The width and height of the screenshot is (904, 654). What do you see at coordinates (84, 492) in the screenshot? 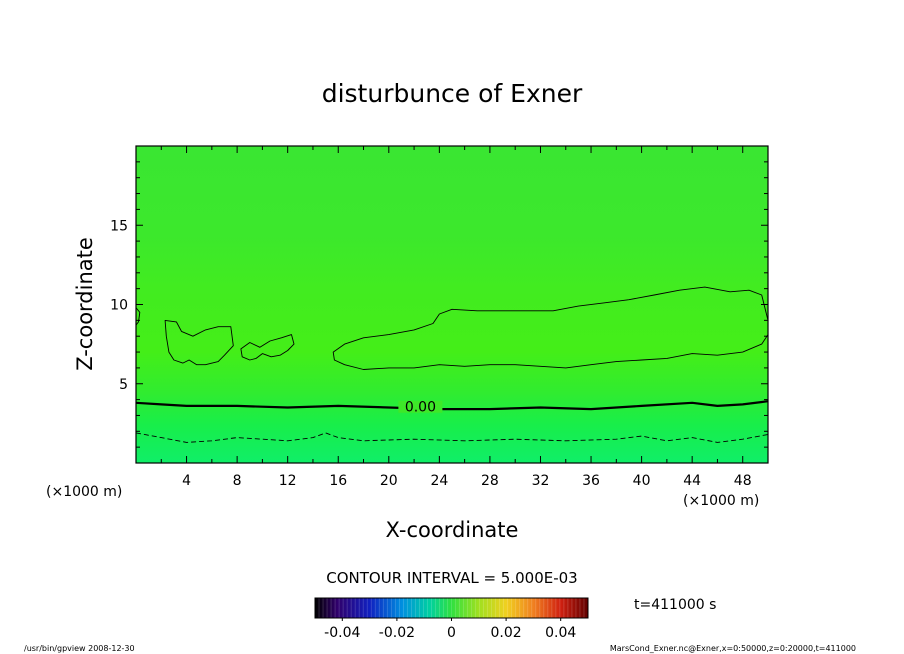
I see `y-unit-label: (×1000 m)` at bounding box center [84, 492].